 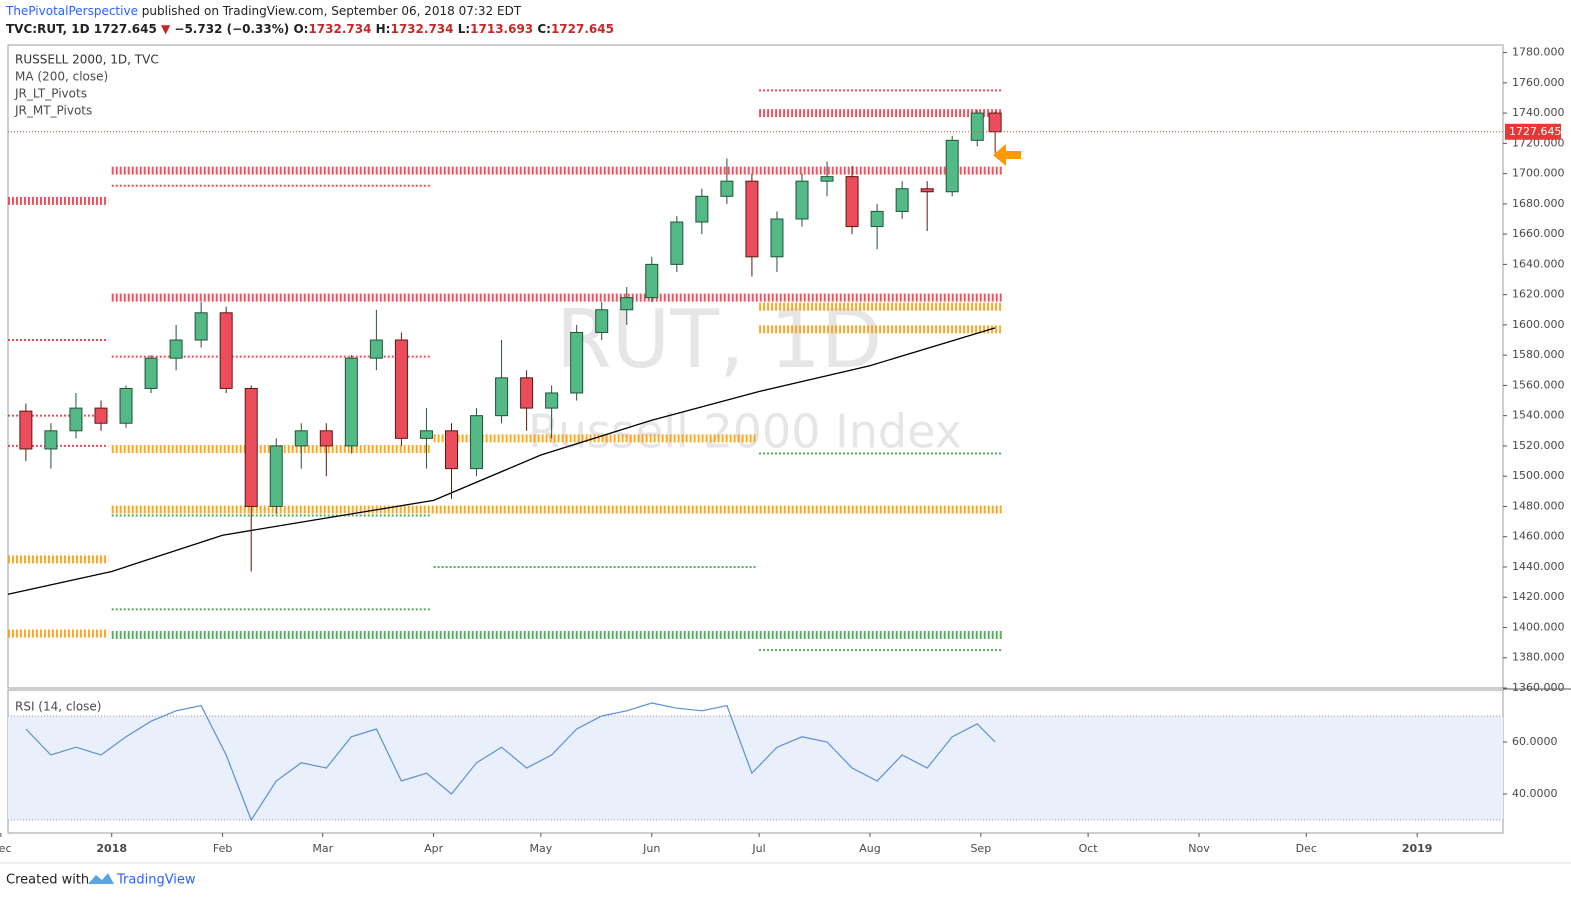 I want to click on y-tick-label: 1380.000, so click(x=1538, y=657).